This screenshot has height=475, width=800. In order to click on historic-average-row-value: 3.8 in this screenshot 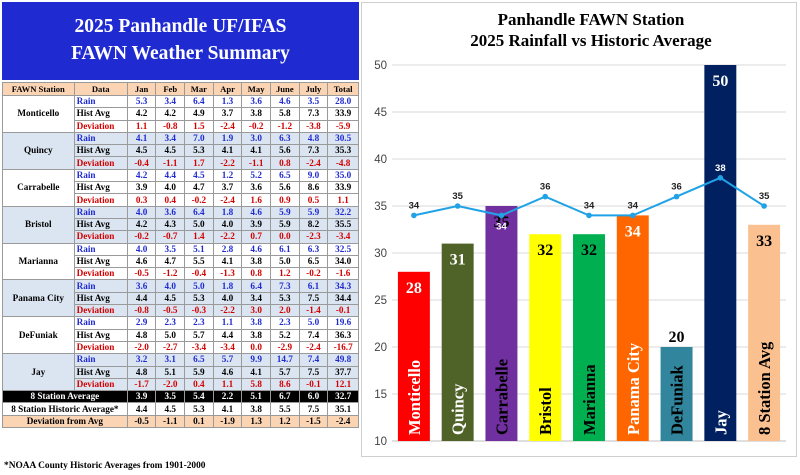, I will do `click(256, 409)`.